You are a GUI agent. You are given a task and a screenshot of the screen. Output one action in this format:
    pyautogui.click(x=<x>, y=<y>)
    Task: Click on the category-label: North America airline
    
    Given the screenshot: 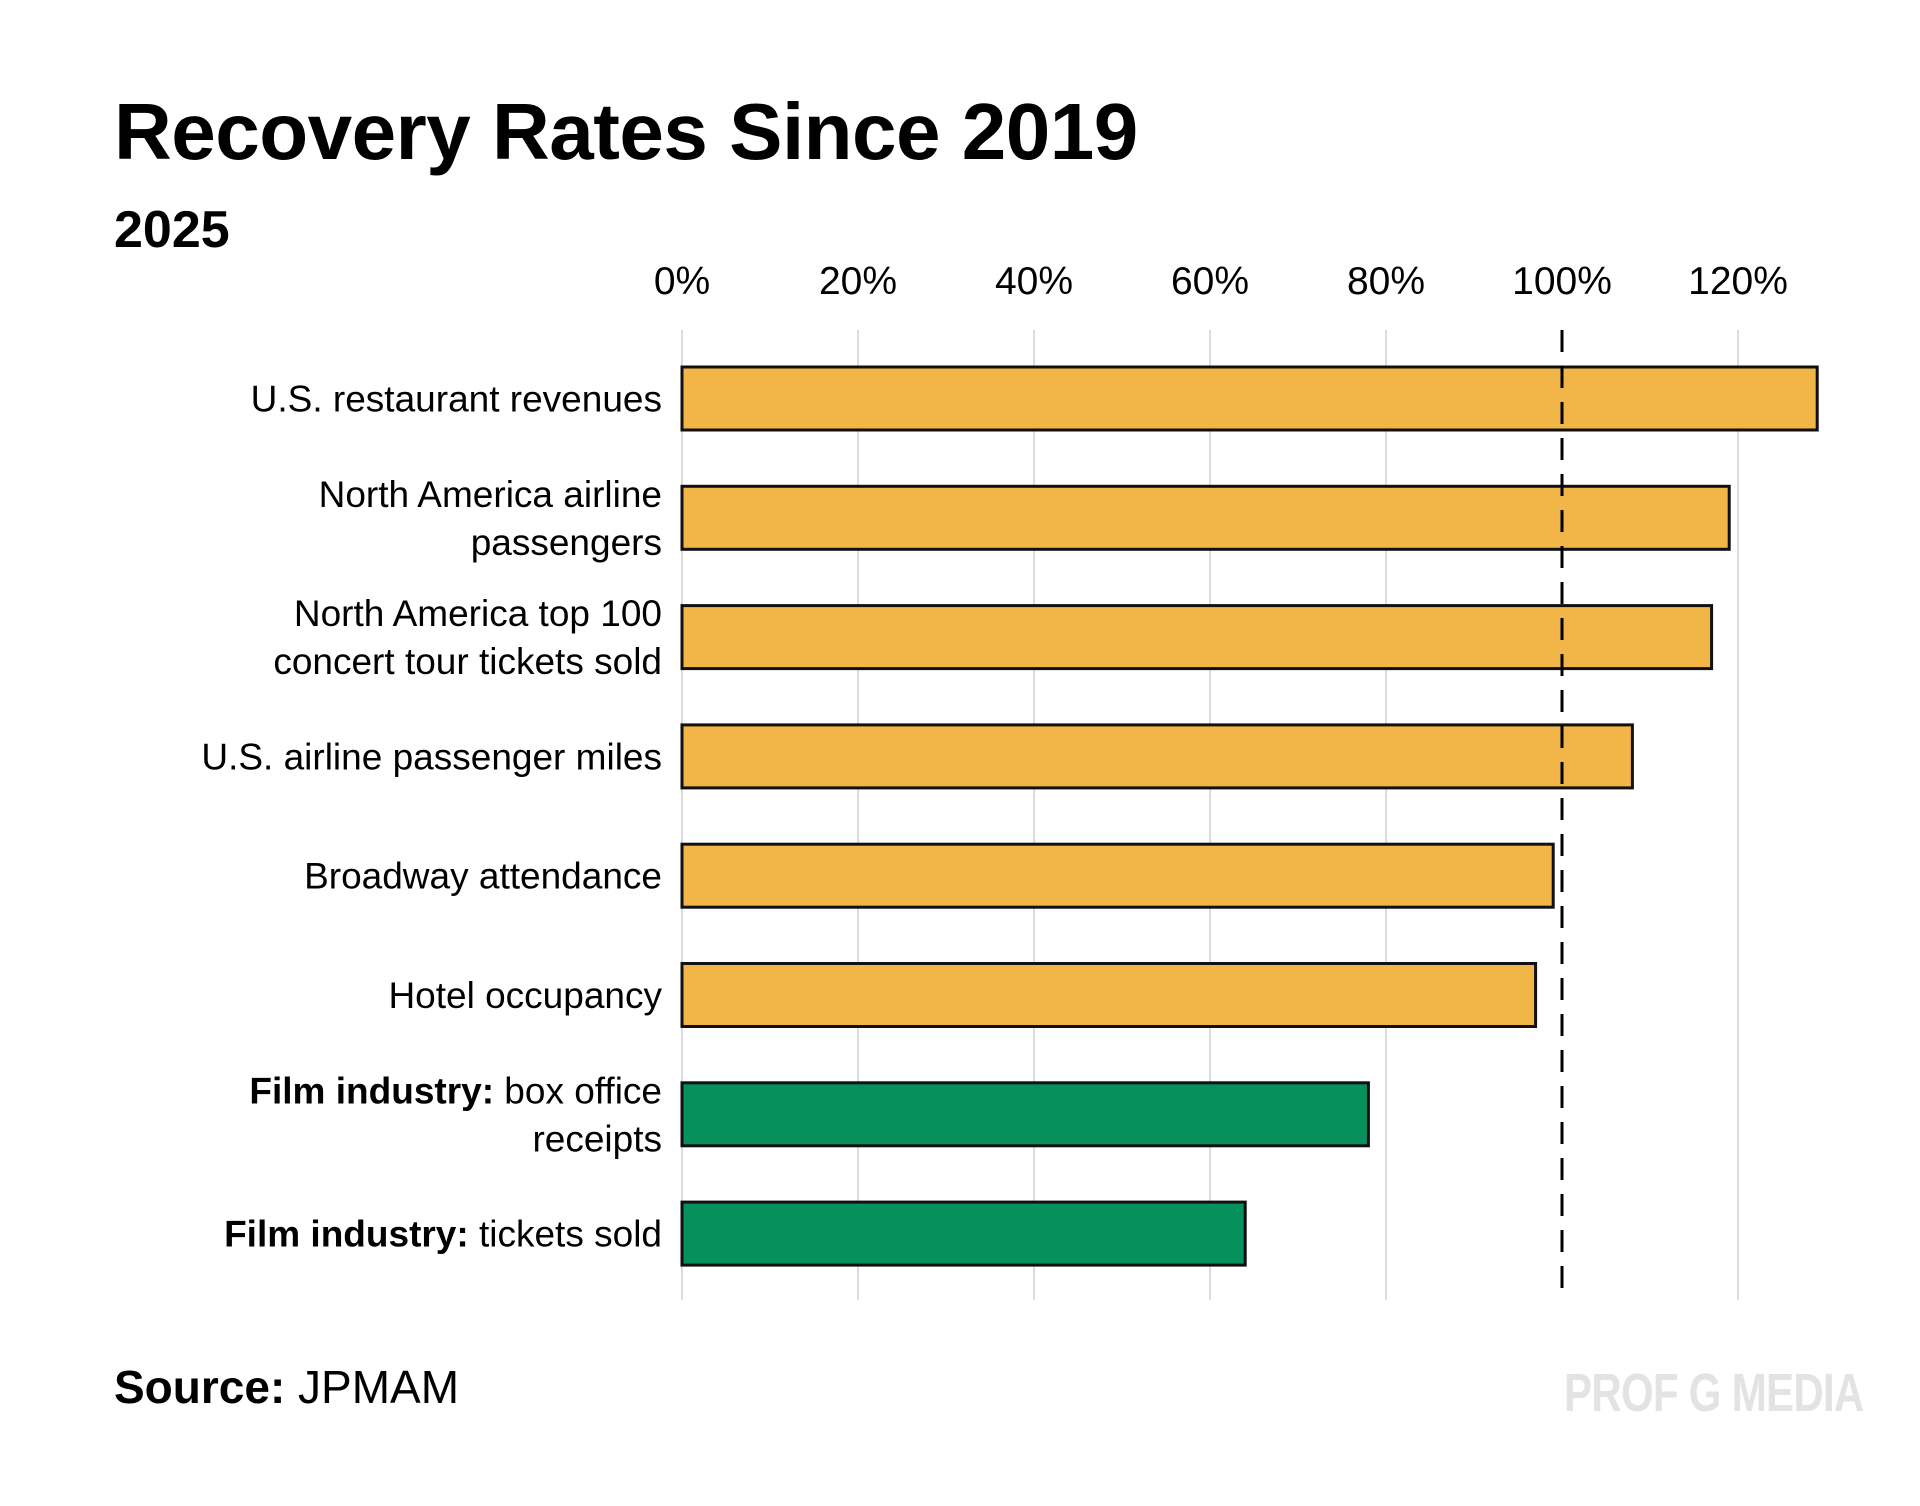 What is the action you would take?
    pyautogui.click(x=490, y=494)
    